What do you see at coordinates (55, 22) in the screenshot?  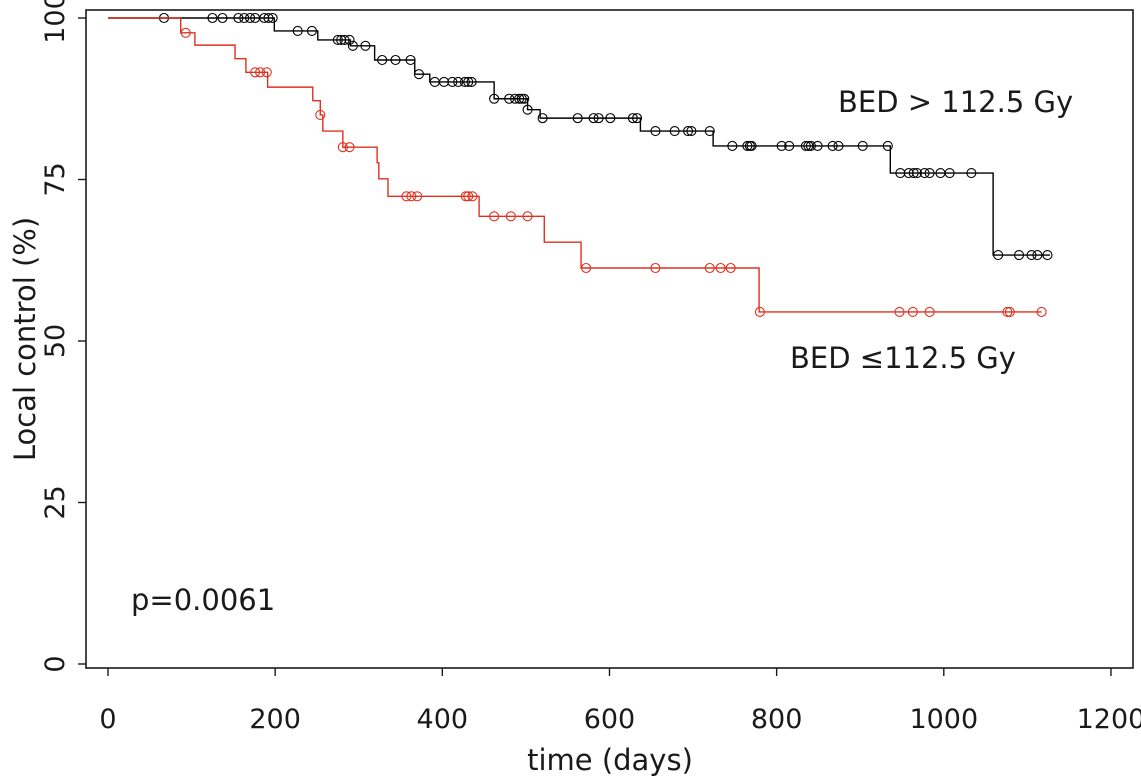 I see `y-tick-label: 100` at bounding box center [55, 22].